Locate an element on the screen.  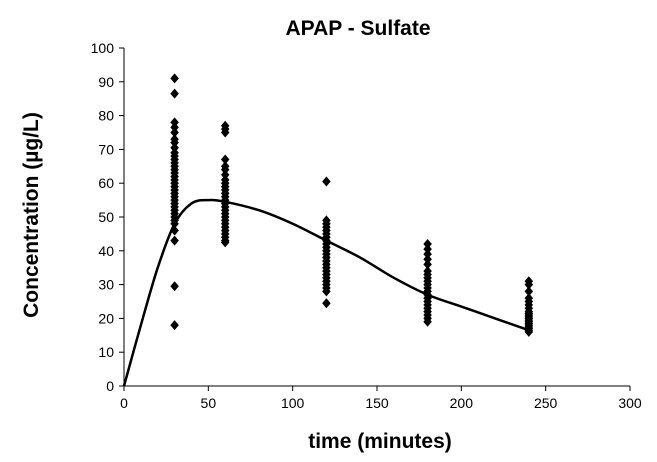
x-tick-label: 100 is located at coordinates (293, 403).